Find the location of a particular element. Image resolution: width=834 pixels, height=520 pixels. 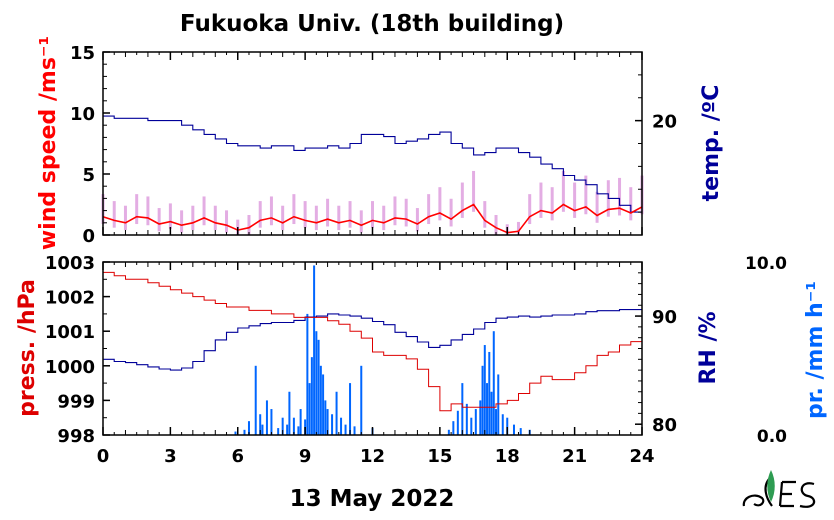

wind-axis-tick-label: 0 is located at coordinates (88, 236).